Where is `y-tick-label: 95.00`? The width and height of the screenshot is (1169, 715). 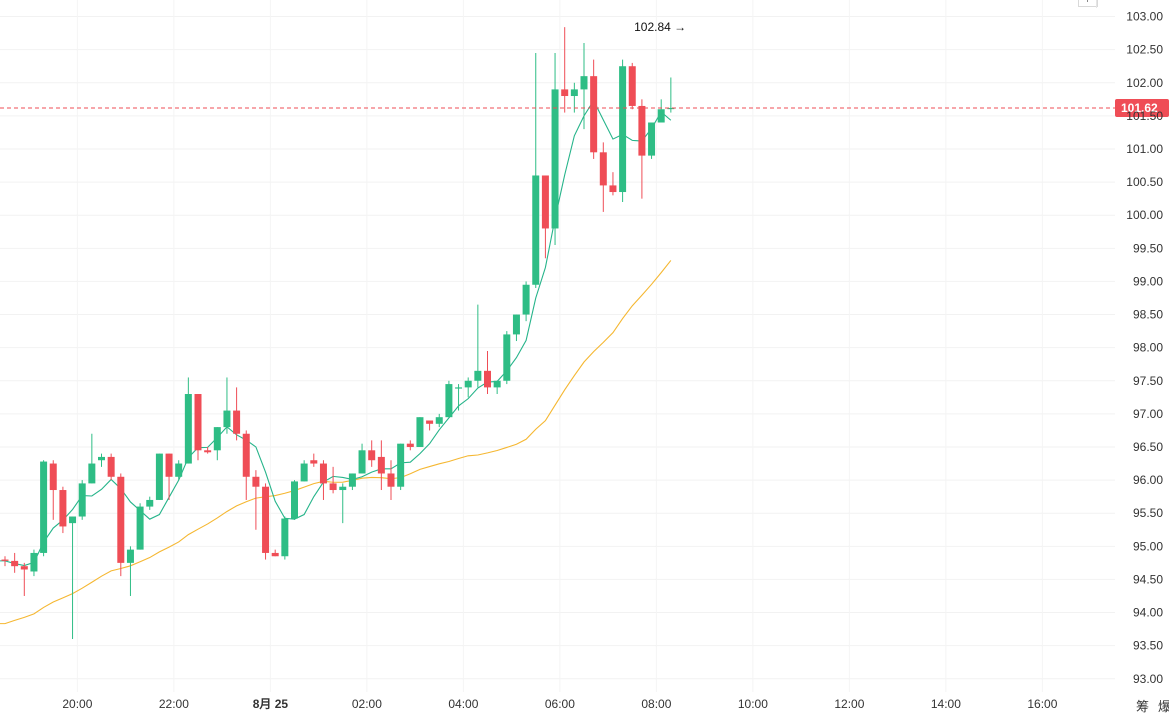 y-tick-label: 95.00 is located at coordinates (1148, 546).